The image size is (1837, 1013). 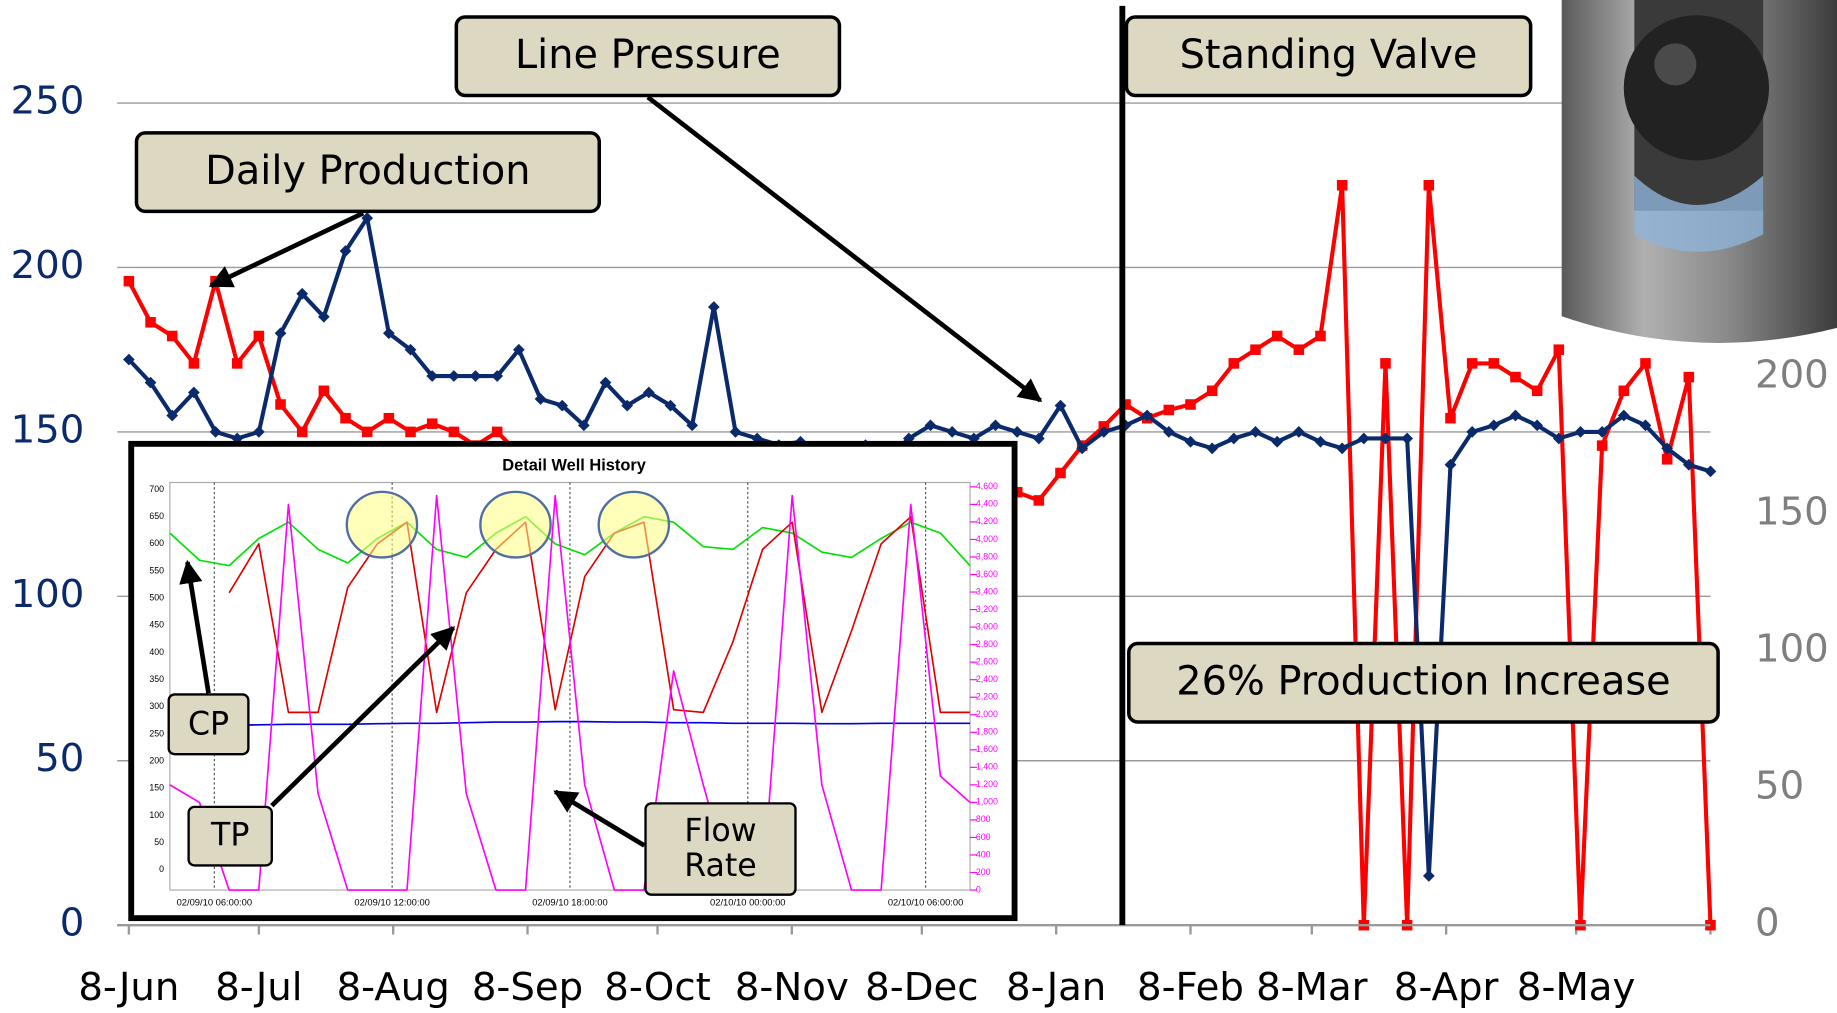 I want to click on y2-tick-label: 4,200, so click(x=987, y=521).